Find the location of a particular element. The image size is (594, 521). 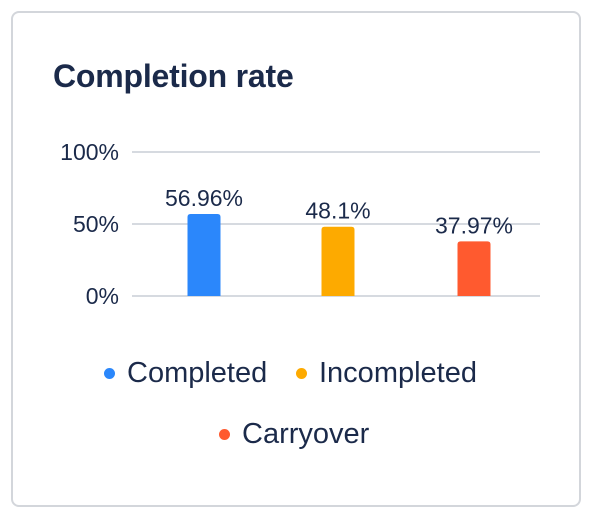

legend-swatch-carryover is located at coordinates (224, 434).